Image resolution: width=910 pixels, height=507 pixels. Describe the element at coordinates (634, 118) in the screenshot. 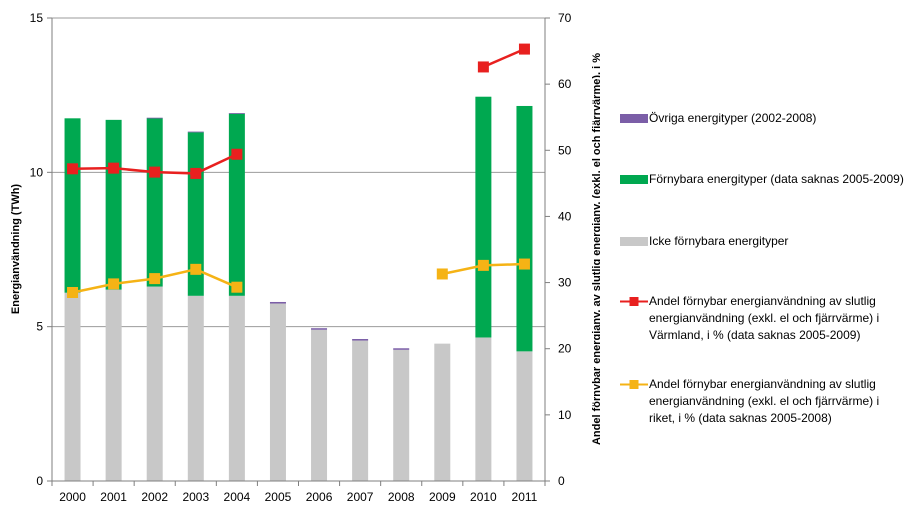

I see `legend-swatch-ovriga` at that location.